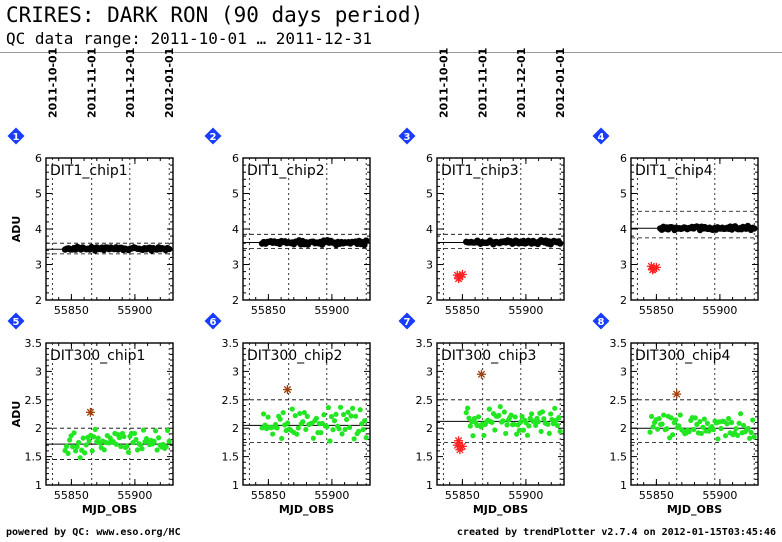 Image resolution: width=782 pixels, height=542 pixels. Describe the element at coordinates (235, 229) in the screenshot. I see `y-tick-label: 4` at that location.